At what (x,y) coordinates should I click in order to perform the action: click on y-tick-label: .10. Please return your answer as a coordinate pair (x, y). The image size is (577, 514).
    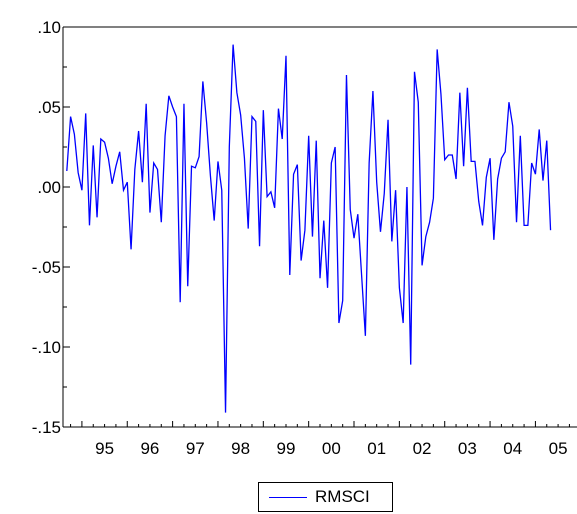
    Looking at the image, I should click on (49, 27).